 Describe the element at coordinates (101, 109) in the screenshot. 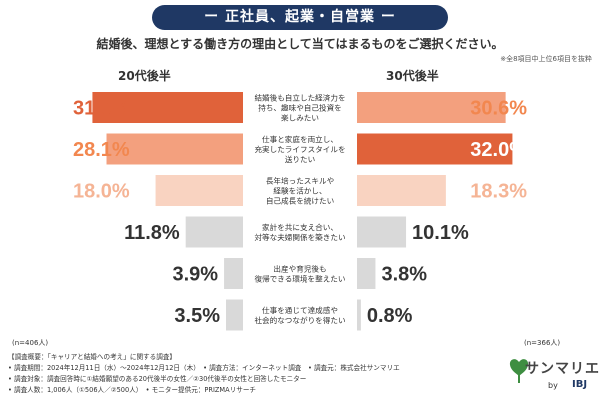

I see `left-value-label: 31.0%` at that location.